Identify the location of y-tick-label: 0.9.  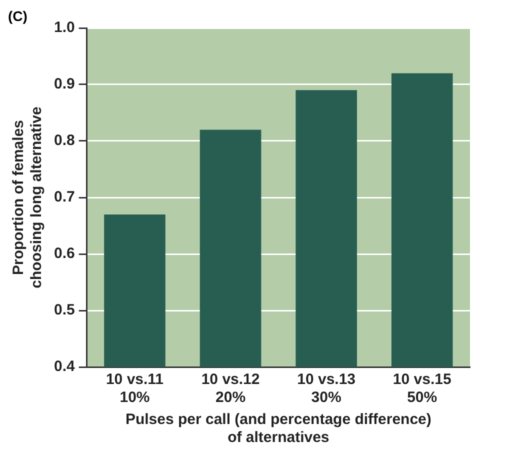
(64, 84).